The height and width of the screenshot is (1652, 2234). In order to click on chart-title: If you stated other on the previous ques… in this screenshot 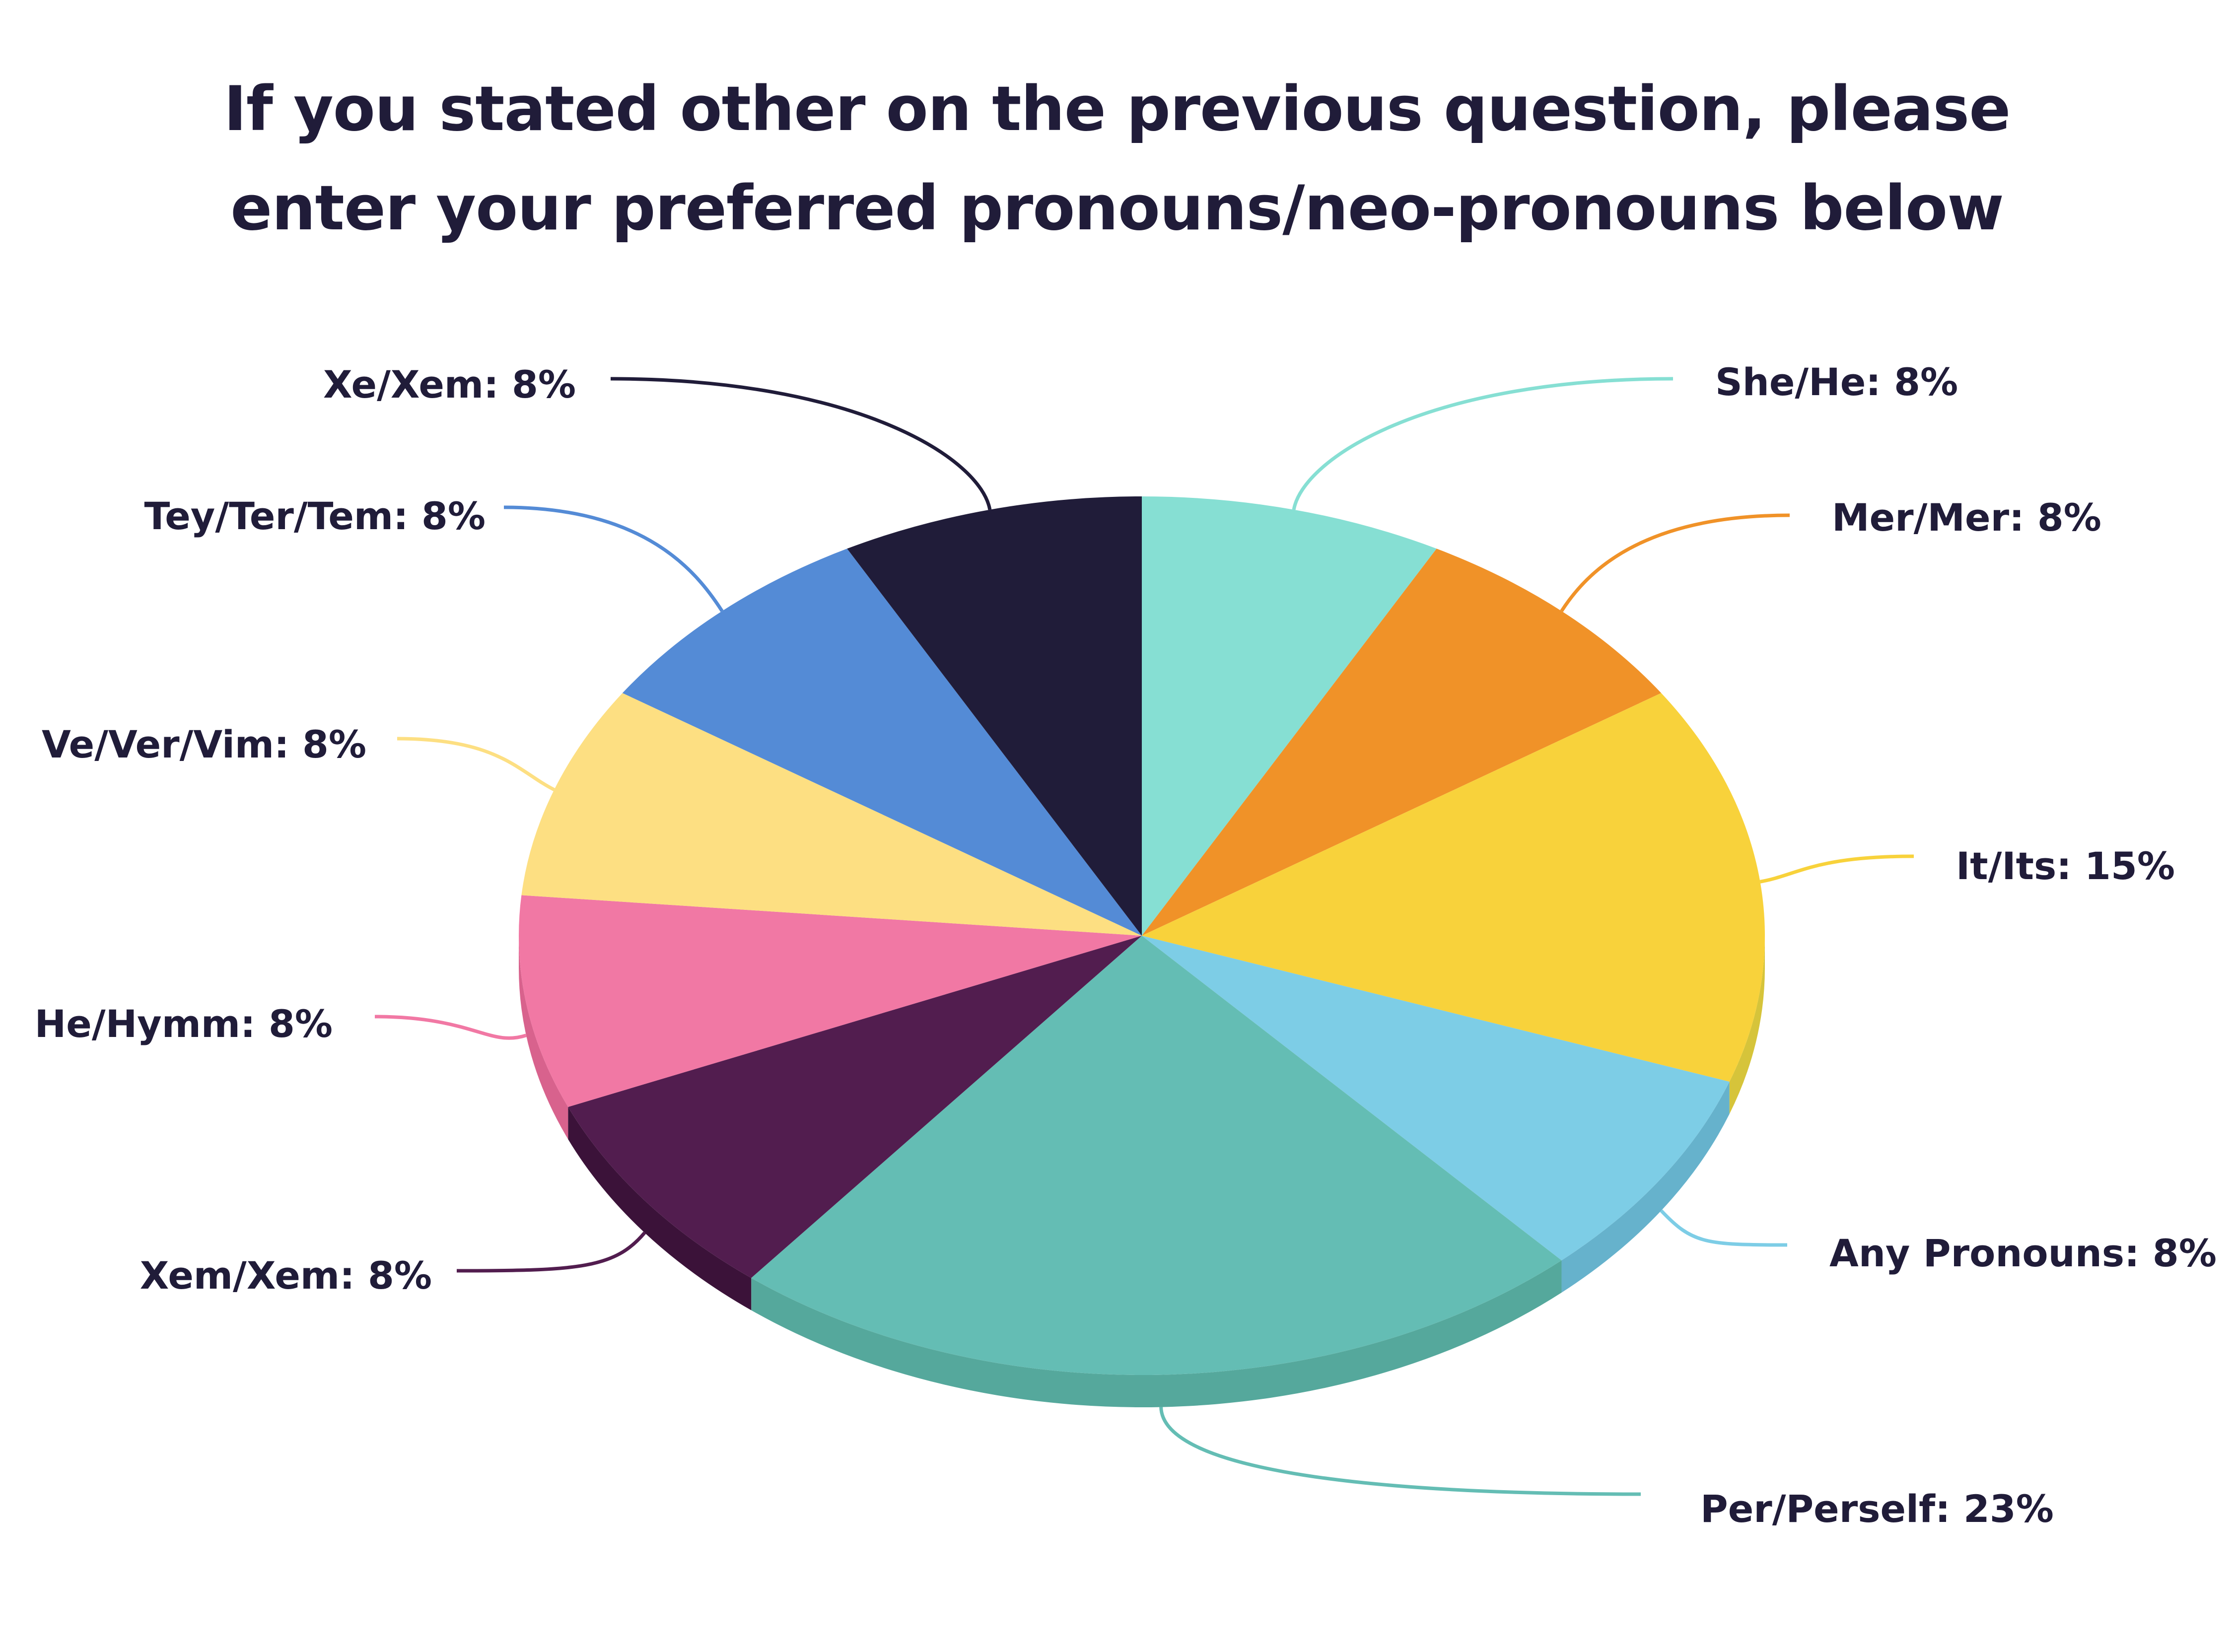, I will do `click(1117, 159)`.